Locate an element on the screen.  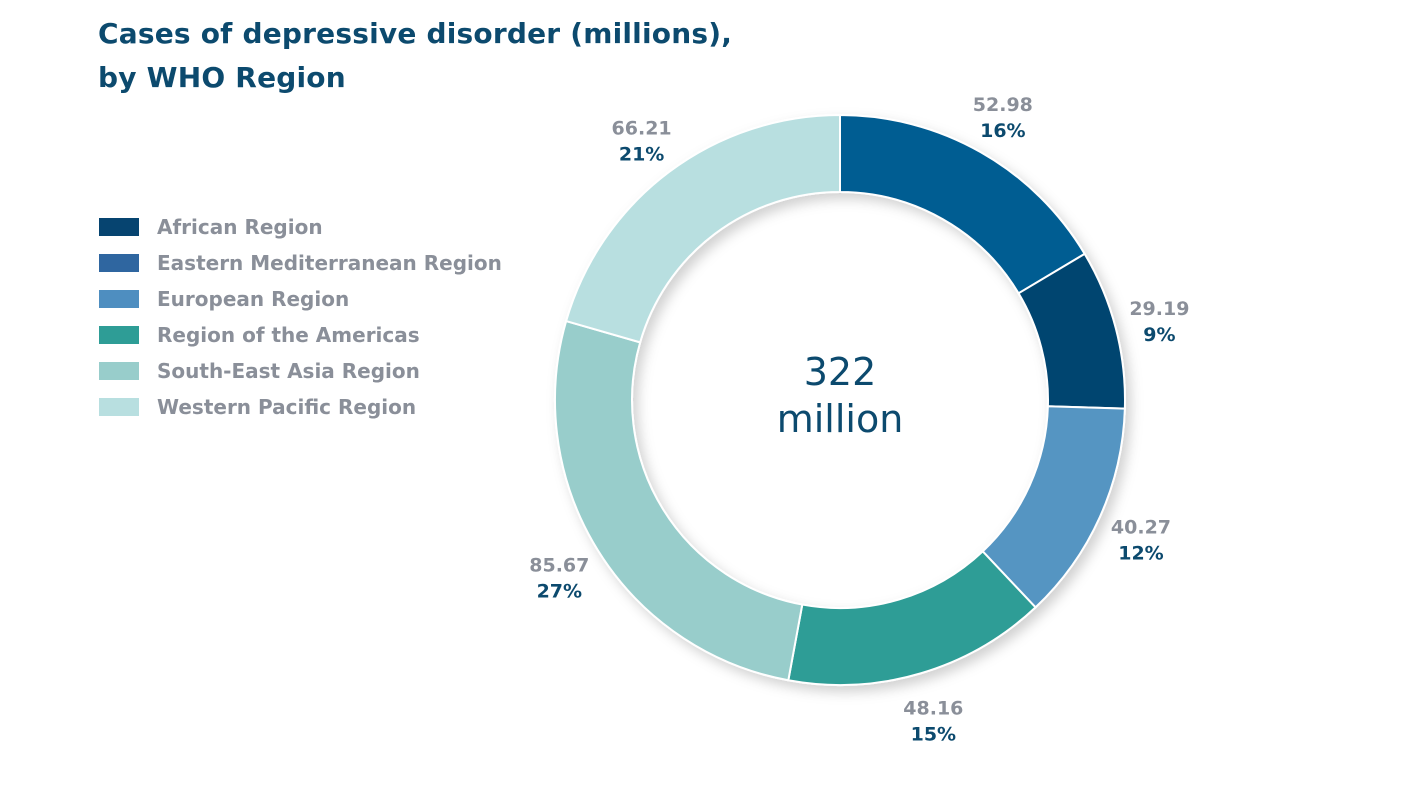
legend-label-western-pacific-region: Western Pacific Region is located at coordinates (287, 407).